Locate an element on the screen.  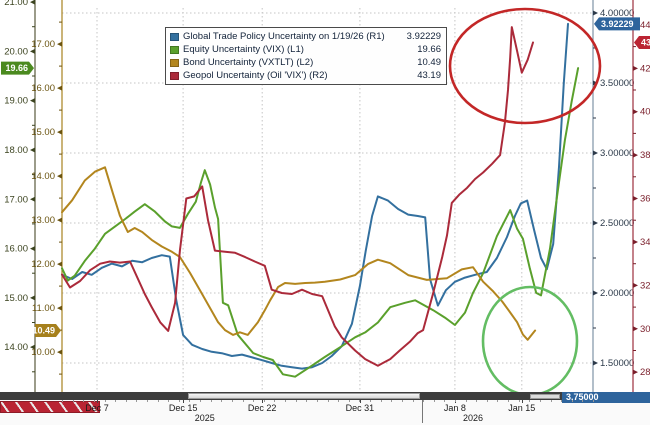
horizontal-scrollbar-nub is located at coordinates (545, 396).